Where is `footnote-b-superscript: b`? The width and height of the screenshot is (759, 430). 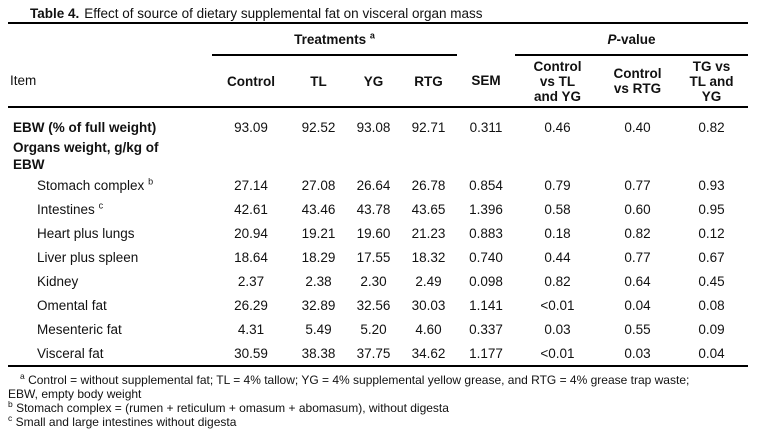 footnote-b-superscript: b is located at coordinates (10, 404).